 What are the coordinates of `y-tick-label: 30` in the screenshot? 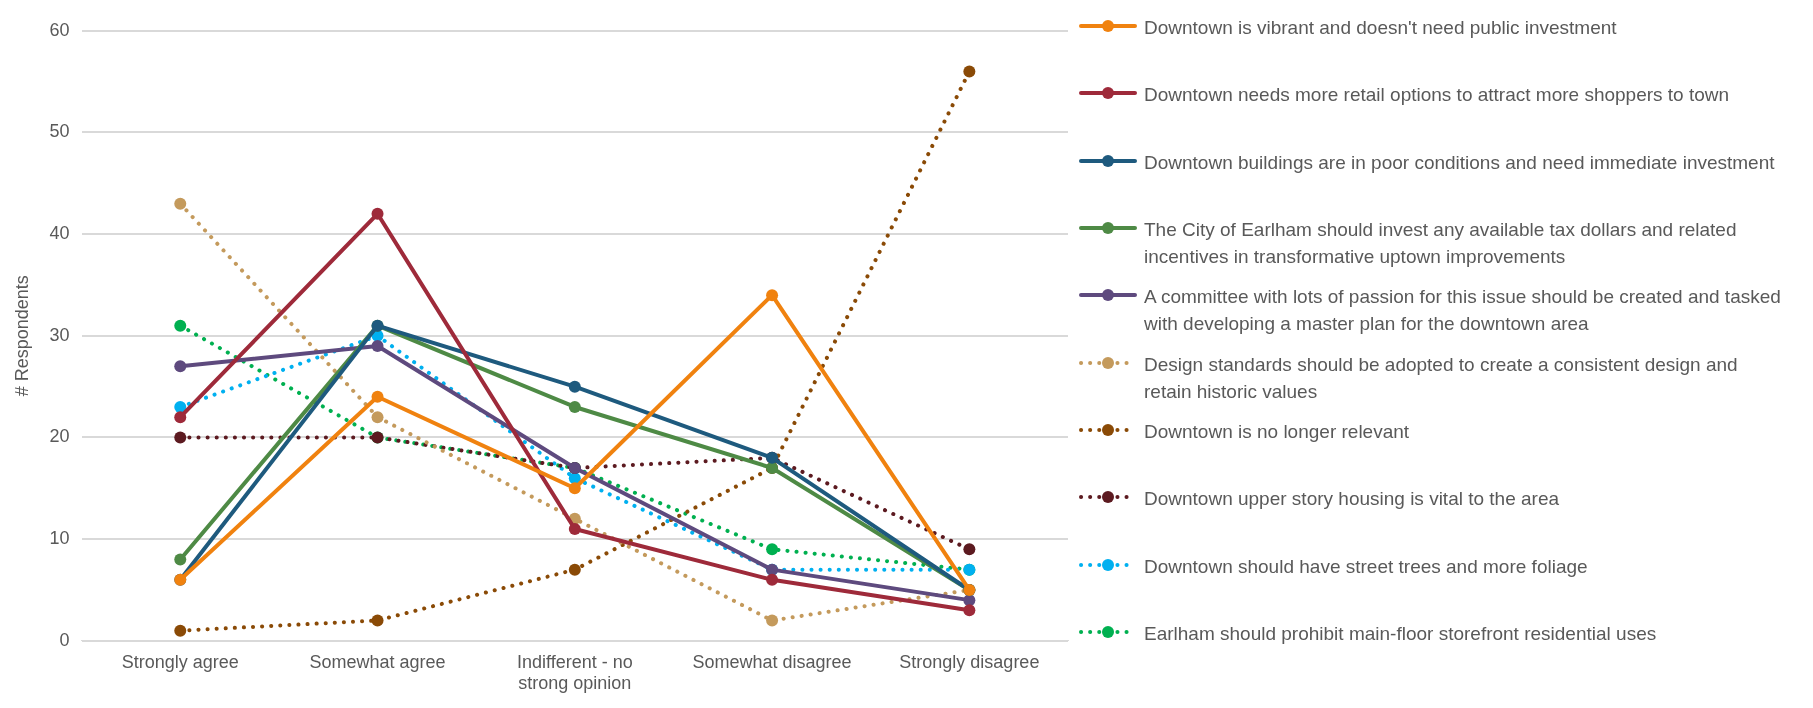 It's located at (59, 334).